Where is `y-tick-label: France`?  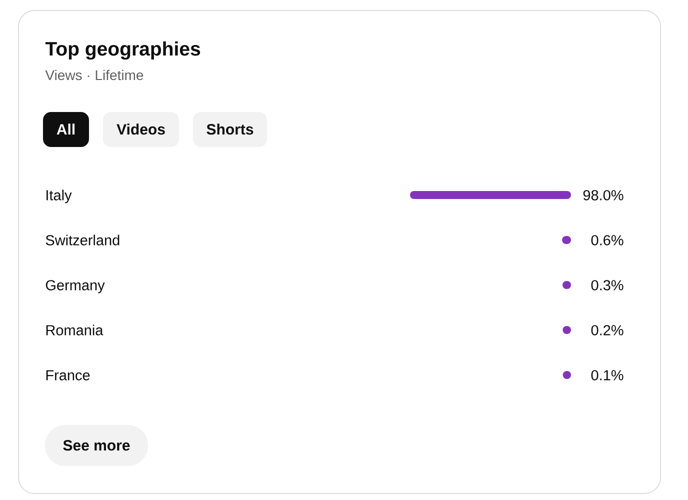
y-tick-label: France is located at coordinates (68, 375).